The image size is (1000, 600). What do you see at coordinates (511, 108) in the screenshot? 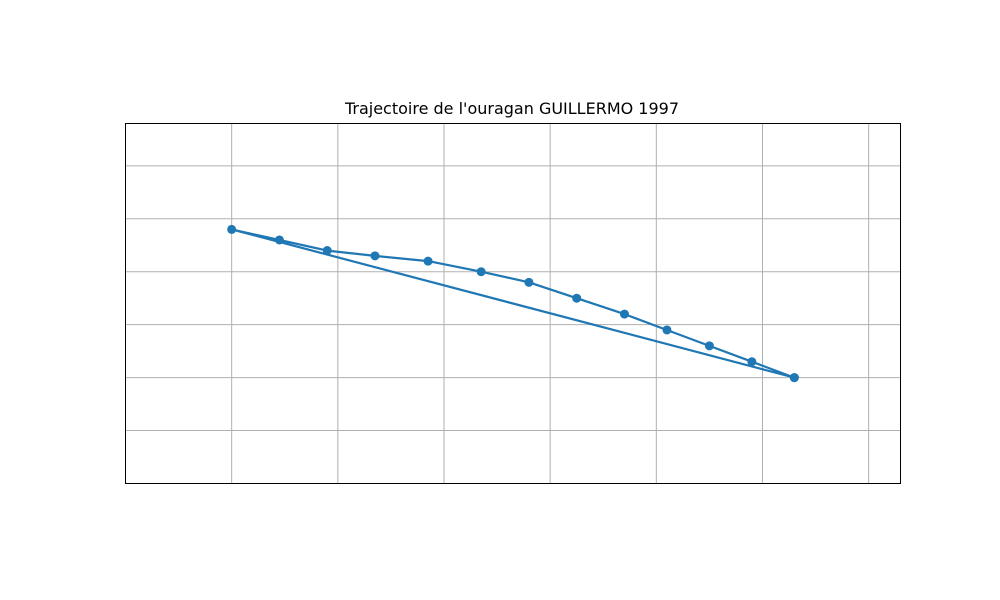
I see `chart-title: Trajectoire de l'ouragan GUILLERMO 1997` at bounding box center [511, 108].